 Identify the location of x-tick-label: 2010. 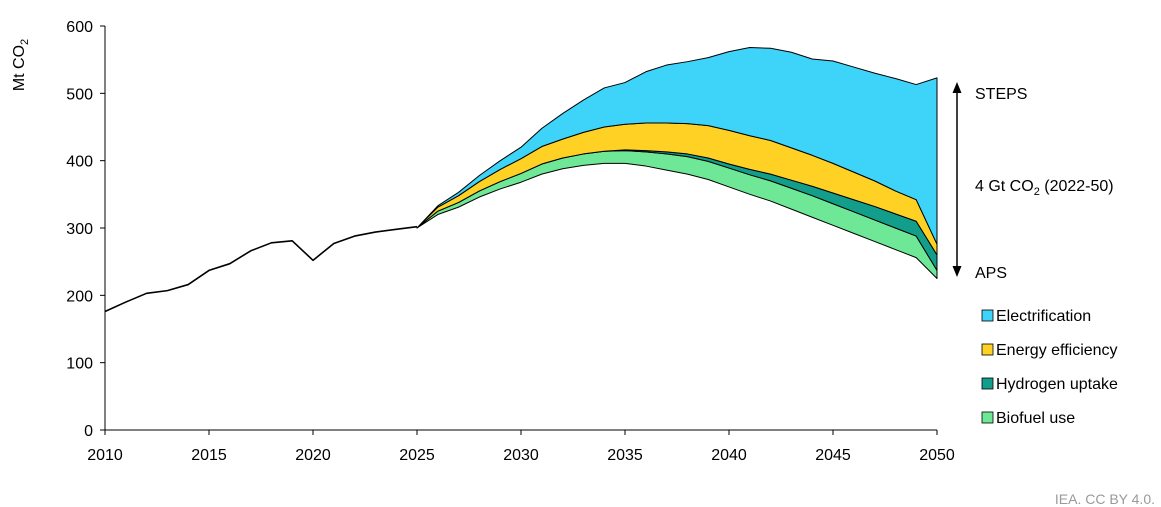
(105, 455).